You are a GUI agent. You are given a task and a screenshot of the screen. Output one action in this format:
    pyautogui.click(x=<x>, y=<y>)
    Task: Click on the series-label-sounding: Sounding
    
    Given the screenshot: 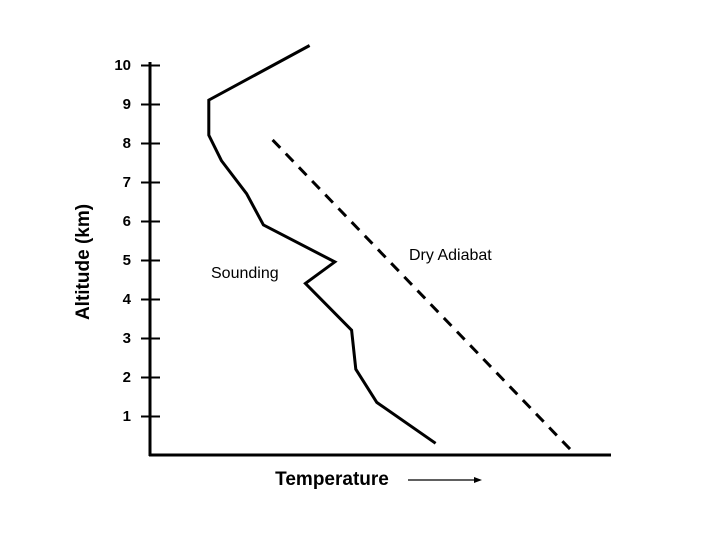 What is the action you would take?
    pyautogui.click(x=245, y=273)
    